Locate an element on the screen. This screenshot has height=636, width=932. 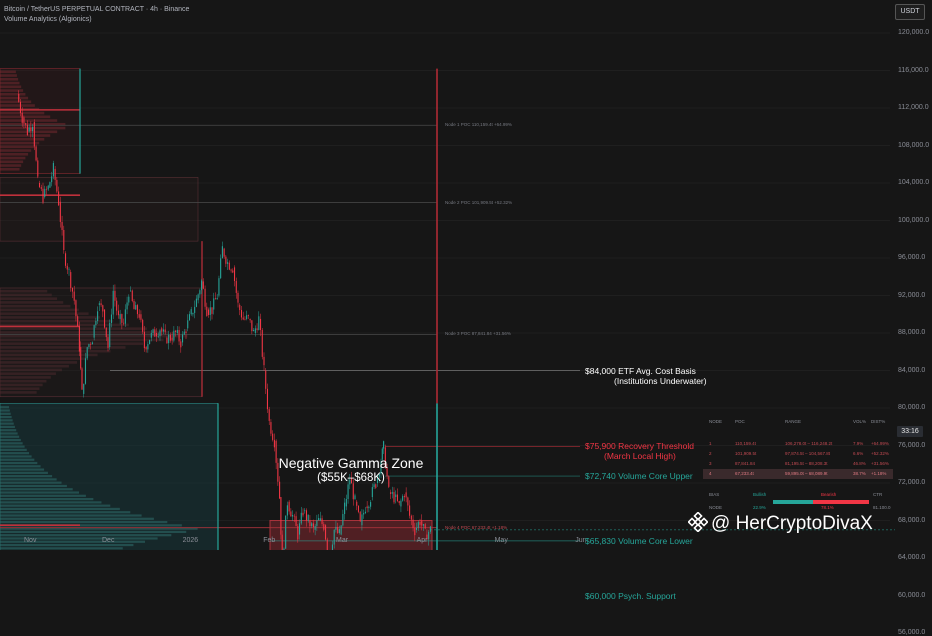
table-cell: 38.7% is located at coordinates (859, 473).